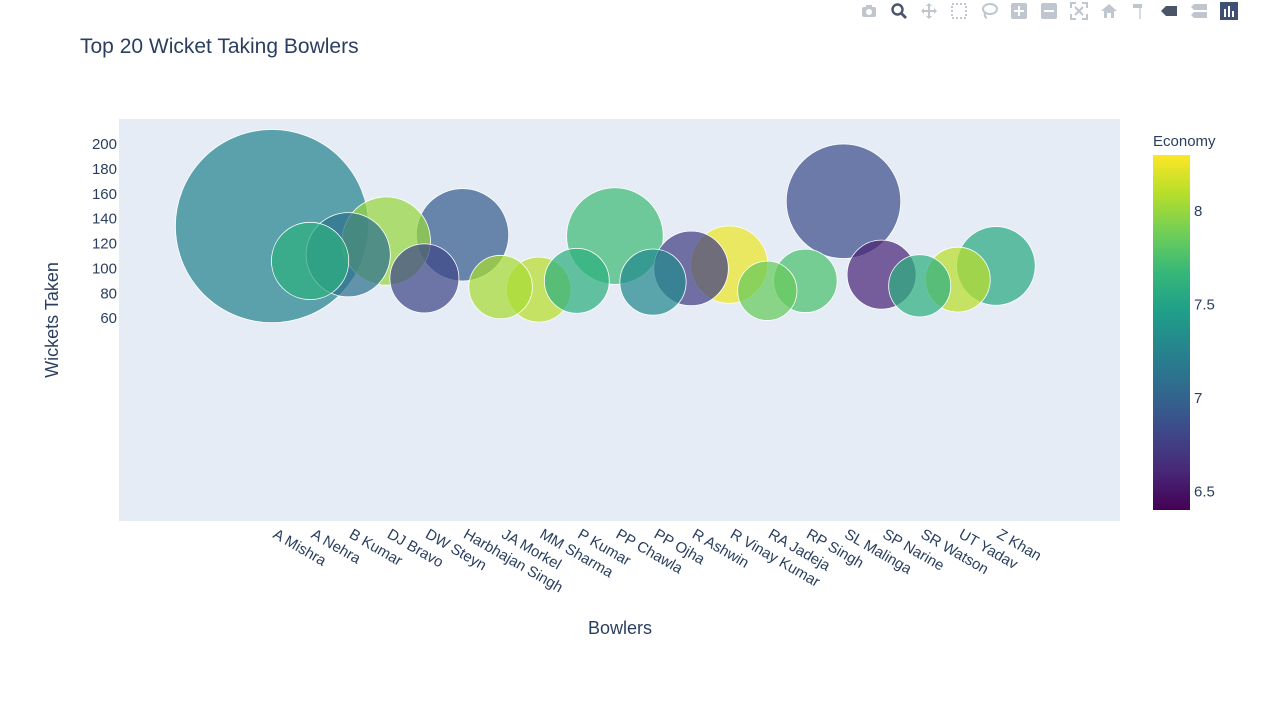 Image resolution: width=1280 pixels, height=712 pixels. I want to click on hover-closest-icon, so click(1169, 11).